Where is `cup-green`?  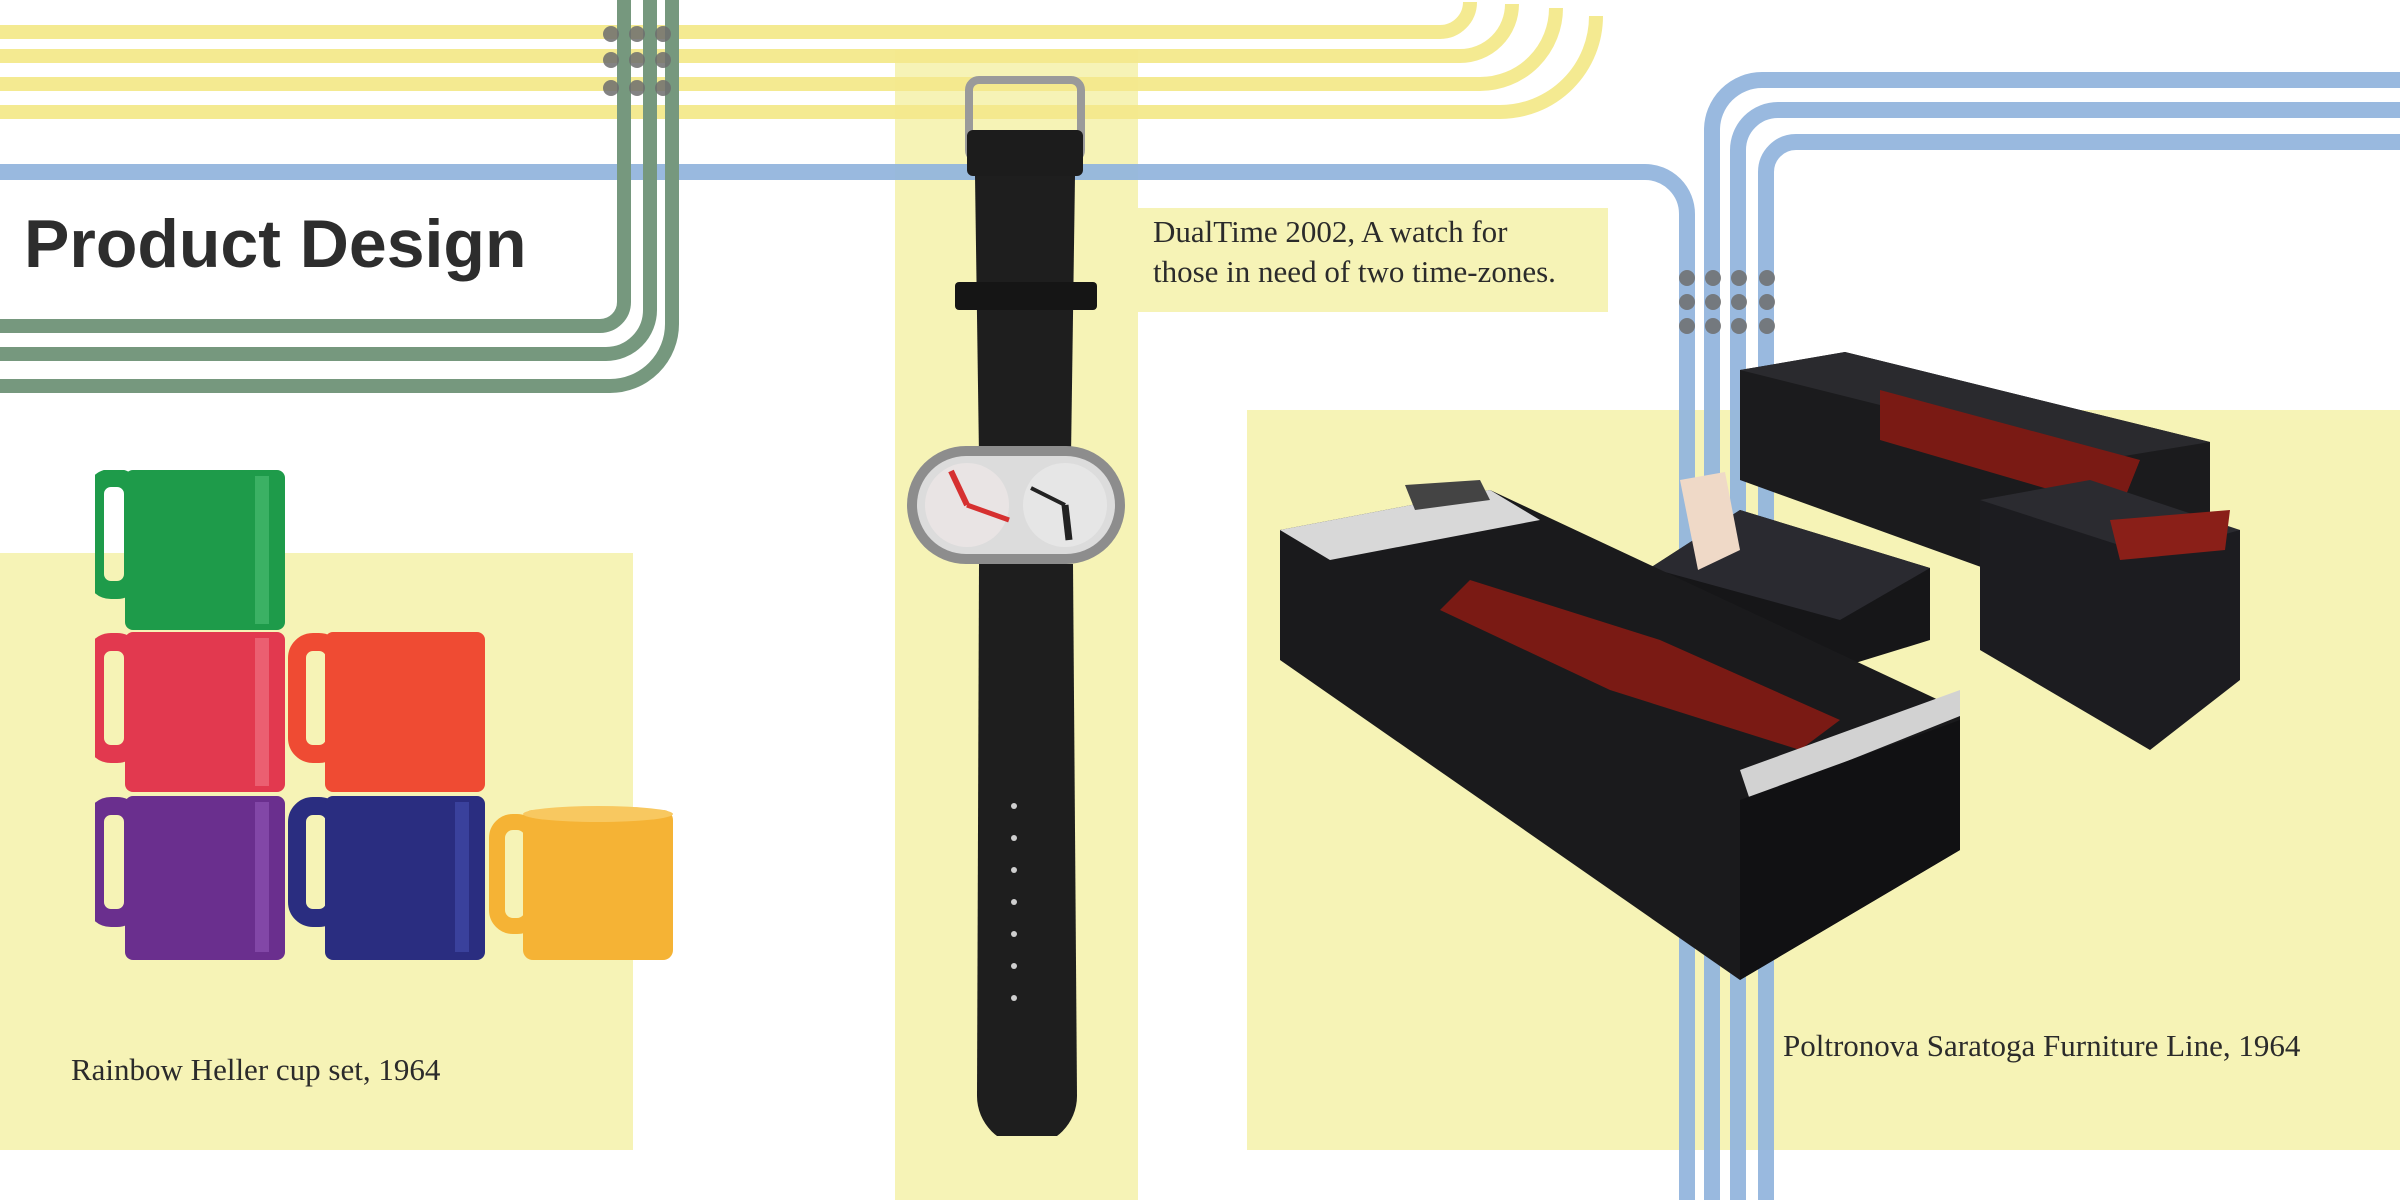 cup-green is located at coordinates (190, 550).